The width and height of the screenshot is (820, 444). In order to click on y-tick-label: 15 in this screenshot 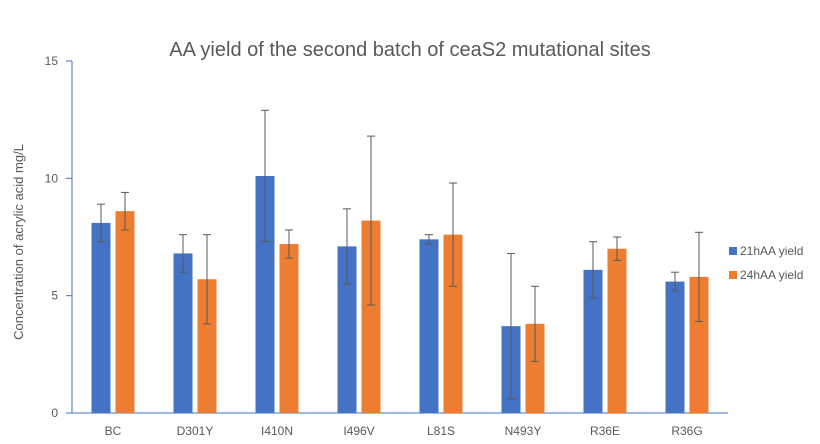, I will do `click(52, 61)`.